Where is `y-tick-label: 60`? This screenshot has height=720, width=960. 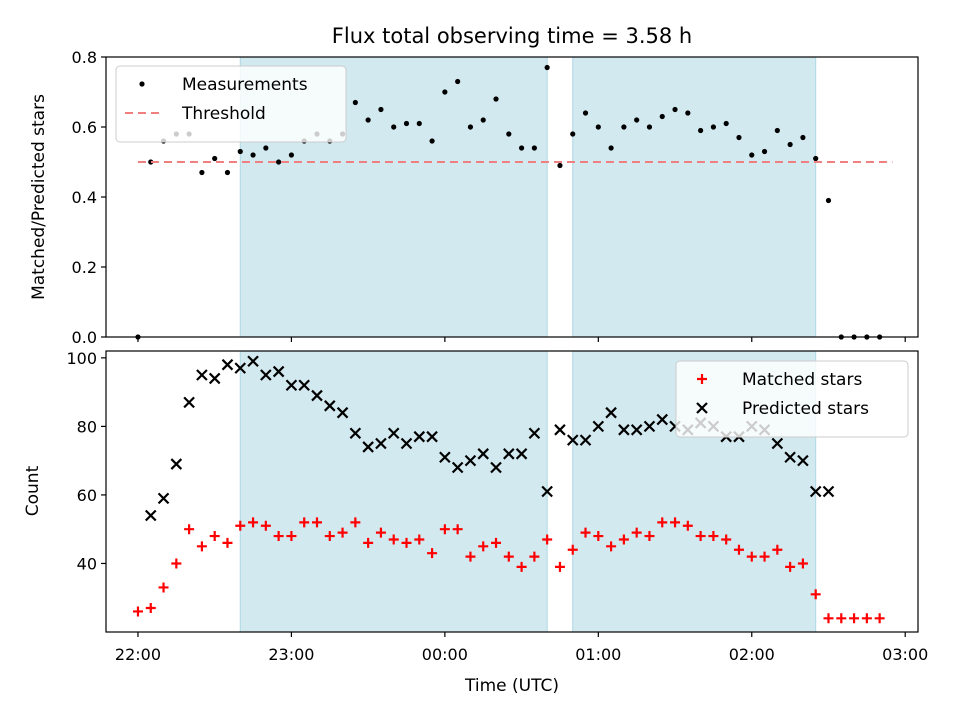 y-tick-label: 60 is located at coordinates (87, 495).